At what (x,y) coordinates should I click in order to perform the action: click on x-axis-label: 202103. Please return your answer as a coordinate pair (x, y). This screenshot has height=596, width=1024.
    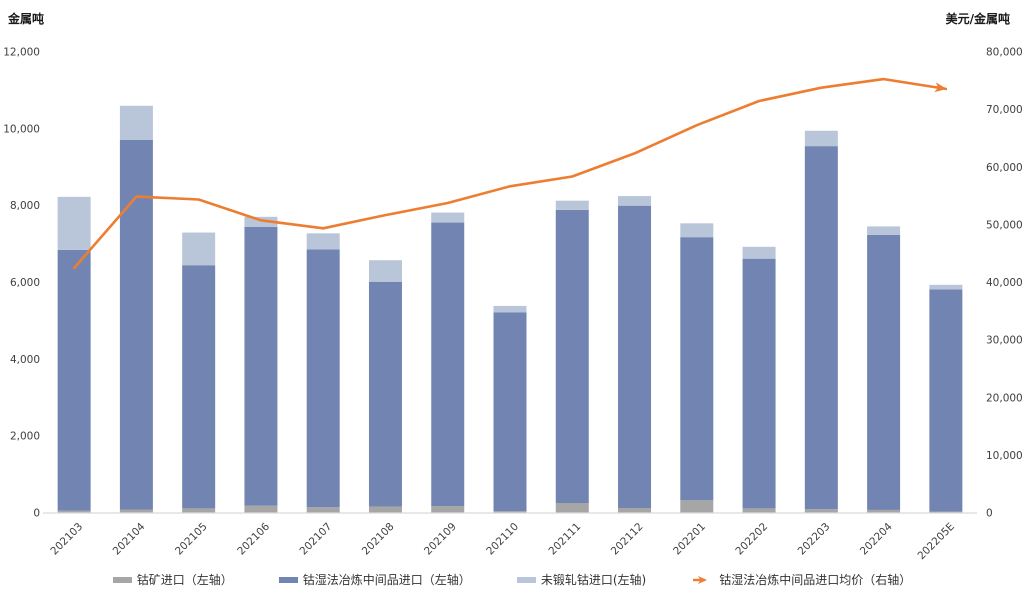
    Looking at the image, I should click on (66, 539).